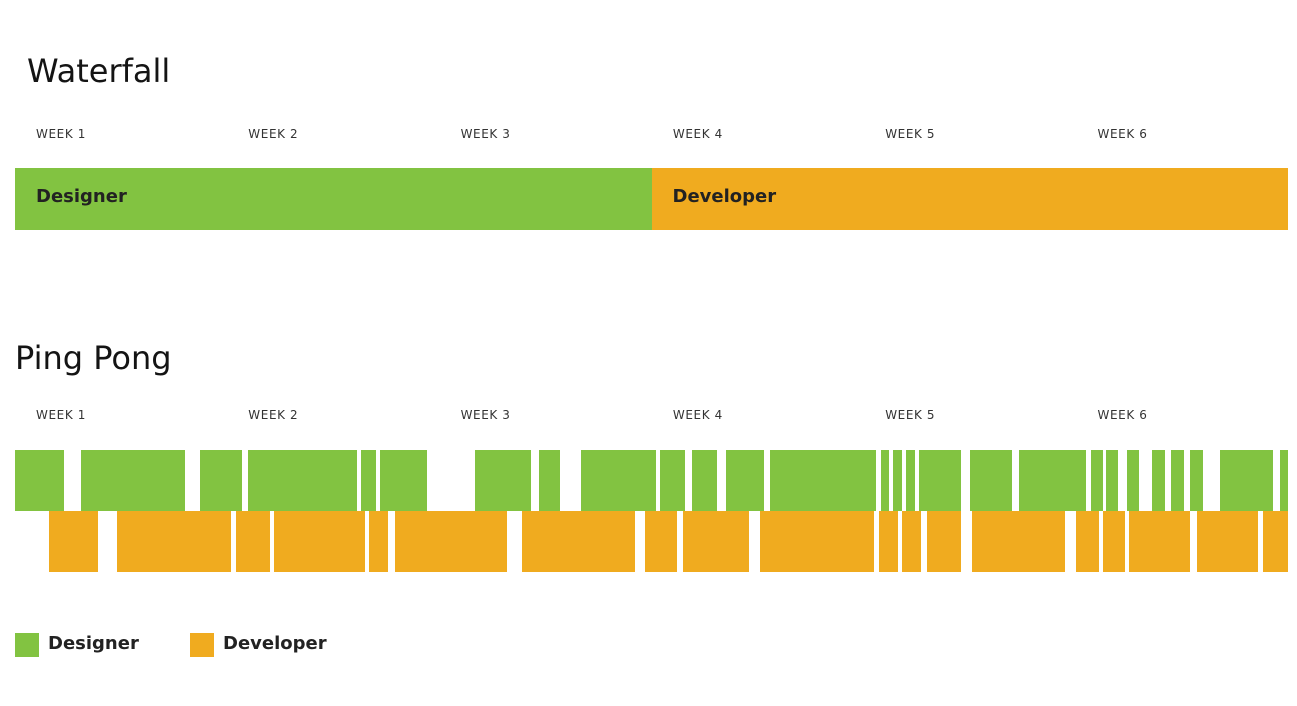 The width and height of the screenshot is (1297, 706). I want to click on legend-label-developer: Developer, so click(275, 643).